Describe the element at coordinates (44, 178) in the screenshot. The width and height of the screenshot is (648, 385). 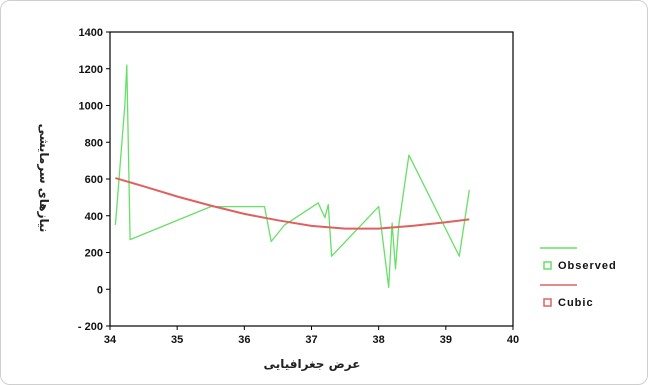
I see `y-axis-title: نیازهای سرمایشی` at that location.